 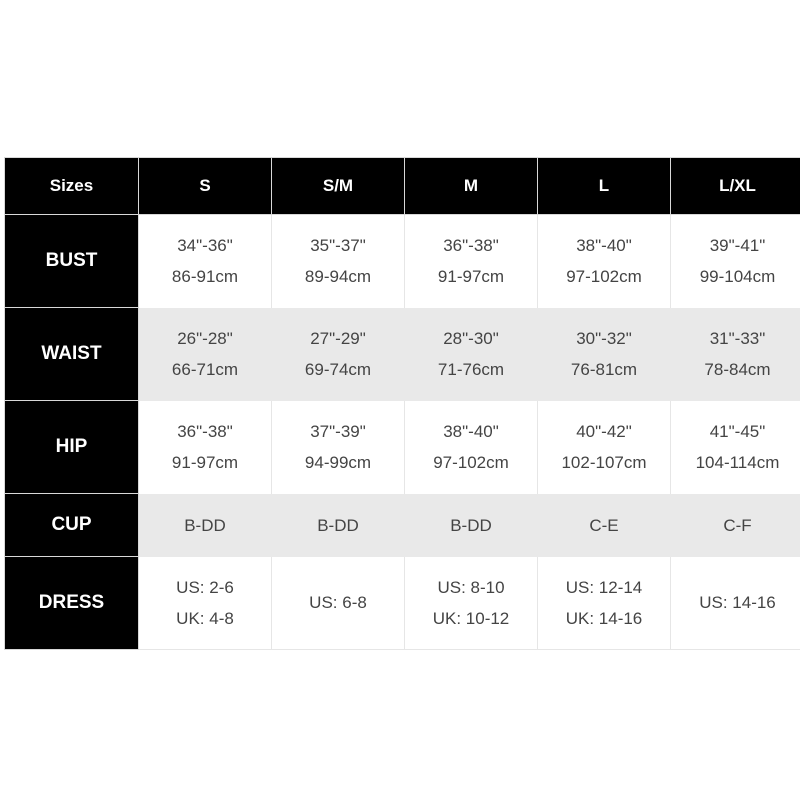 What do you see at coordinates (205, 587) in the screenshot?
I see `cell-line: US: 2-6` at bounding box center [205, 587].